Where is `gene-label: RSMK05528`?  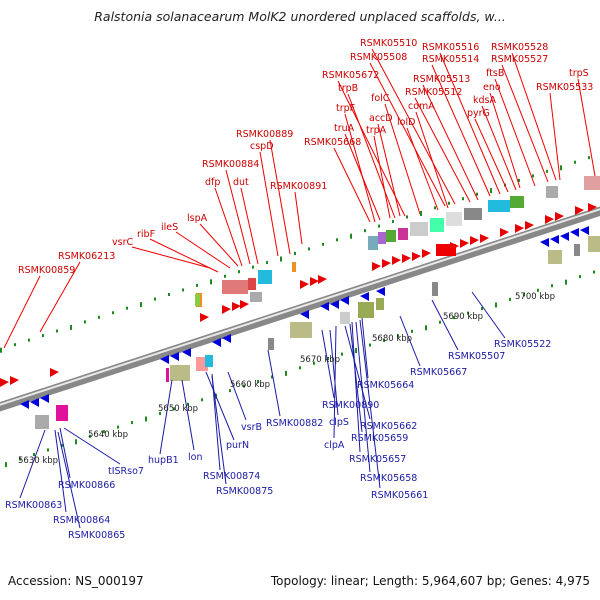
gene-label: RSMK05528 is located at coordinates (519, 47).